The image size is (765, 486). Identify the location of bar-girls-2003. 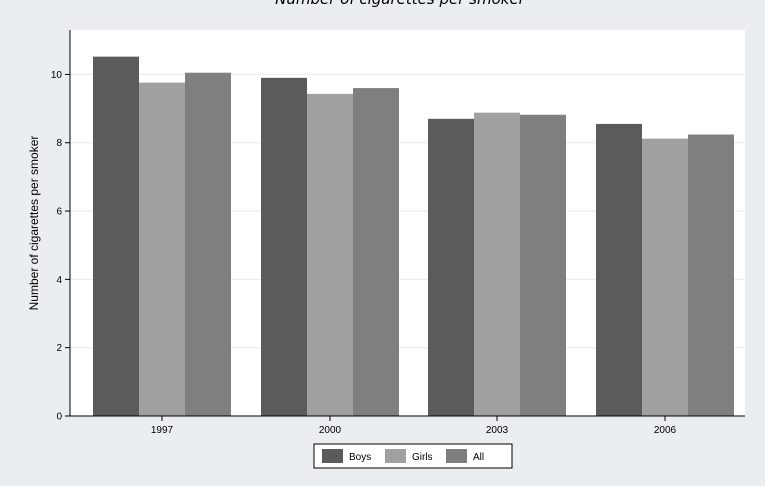
(497, 264).